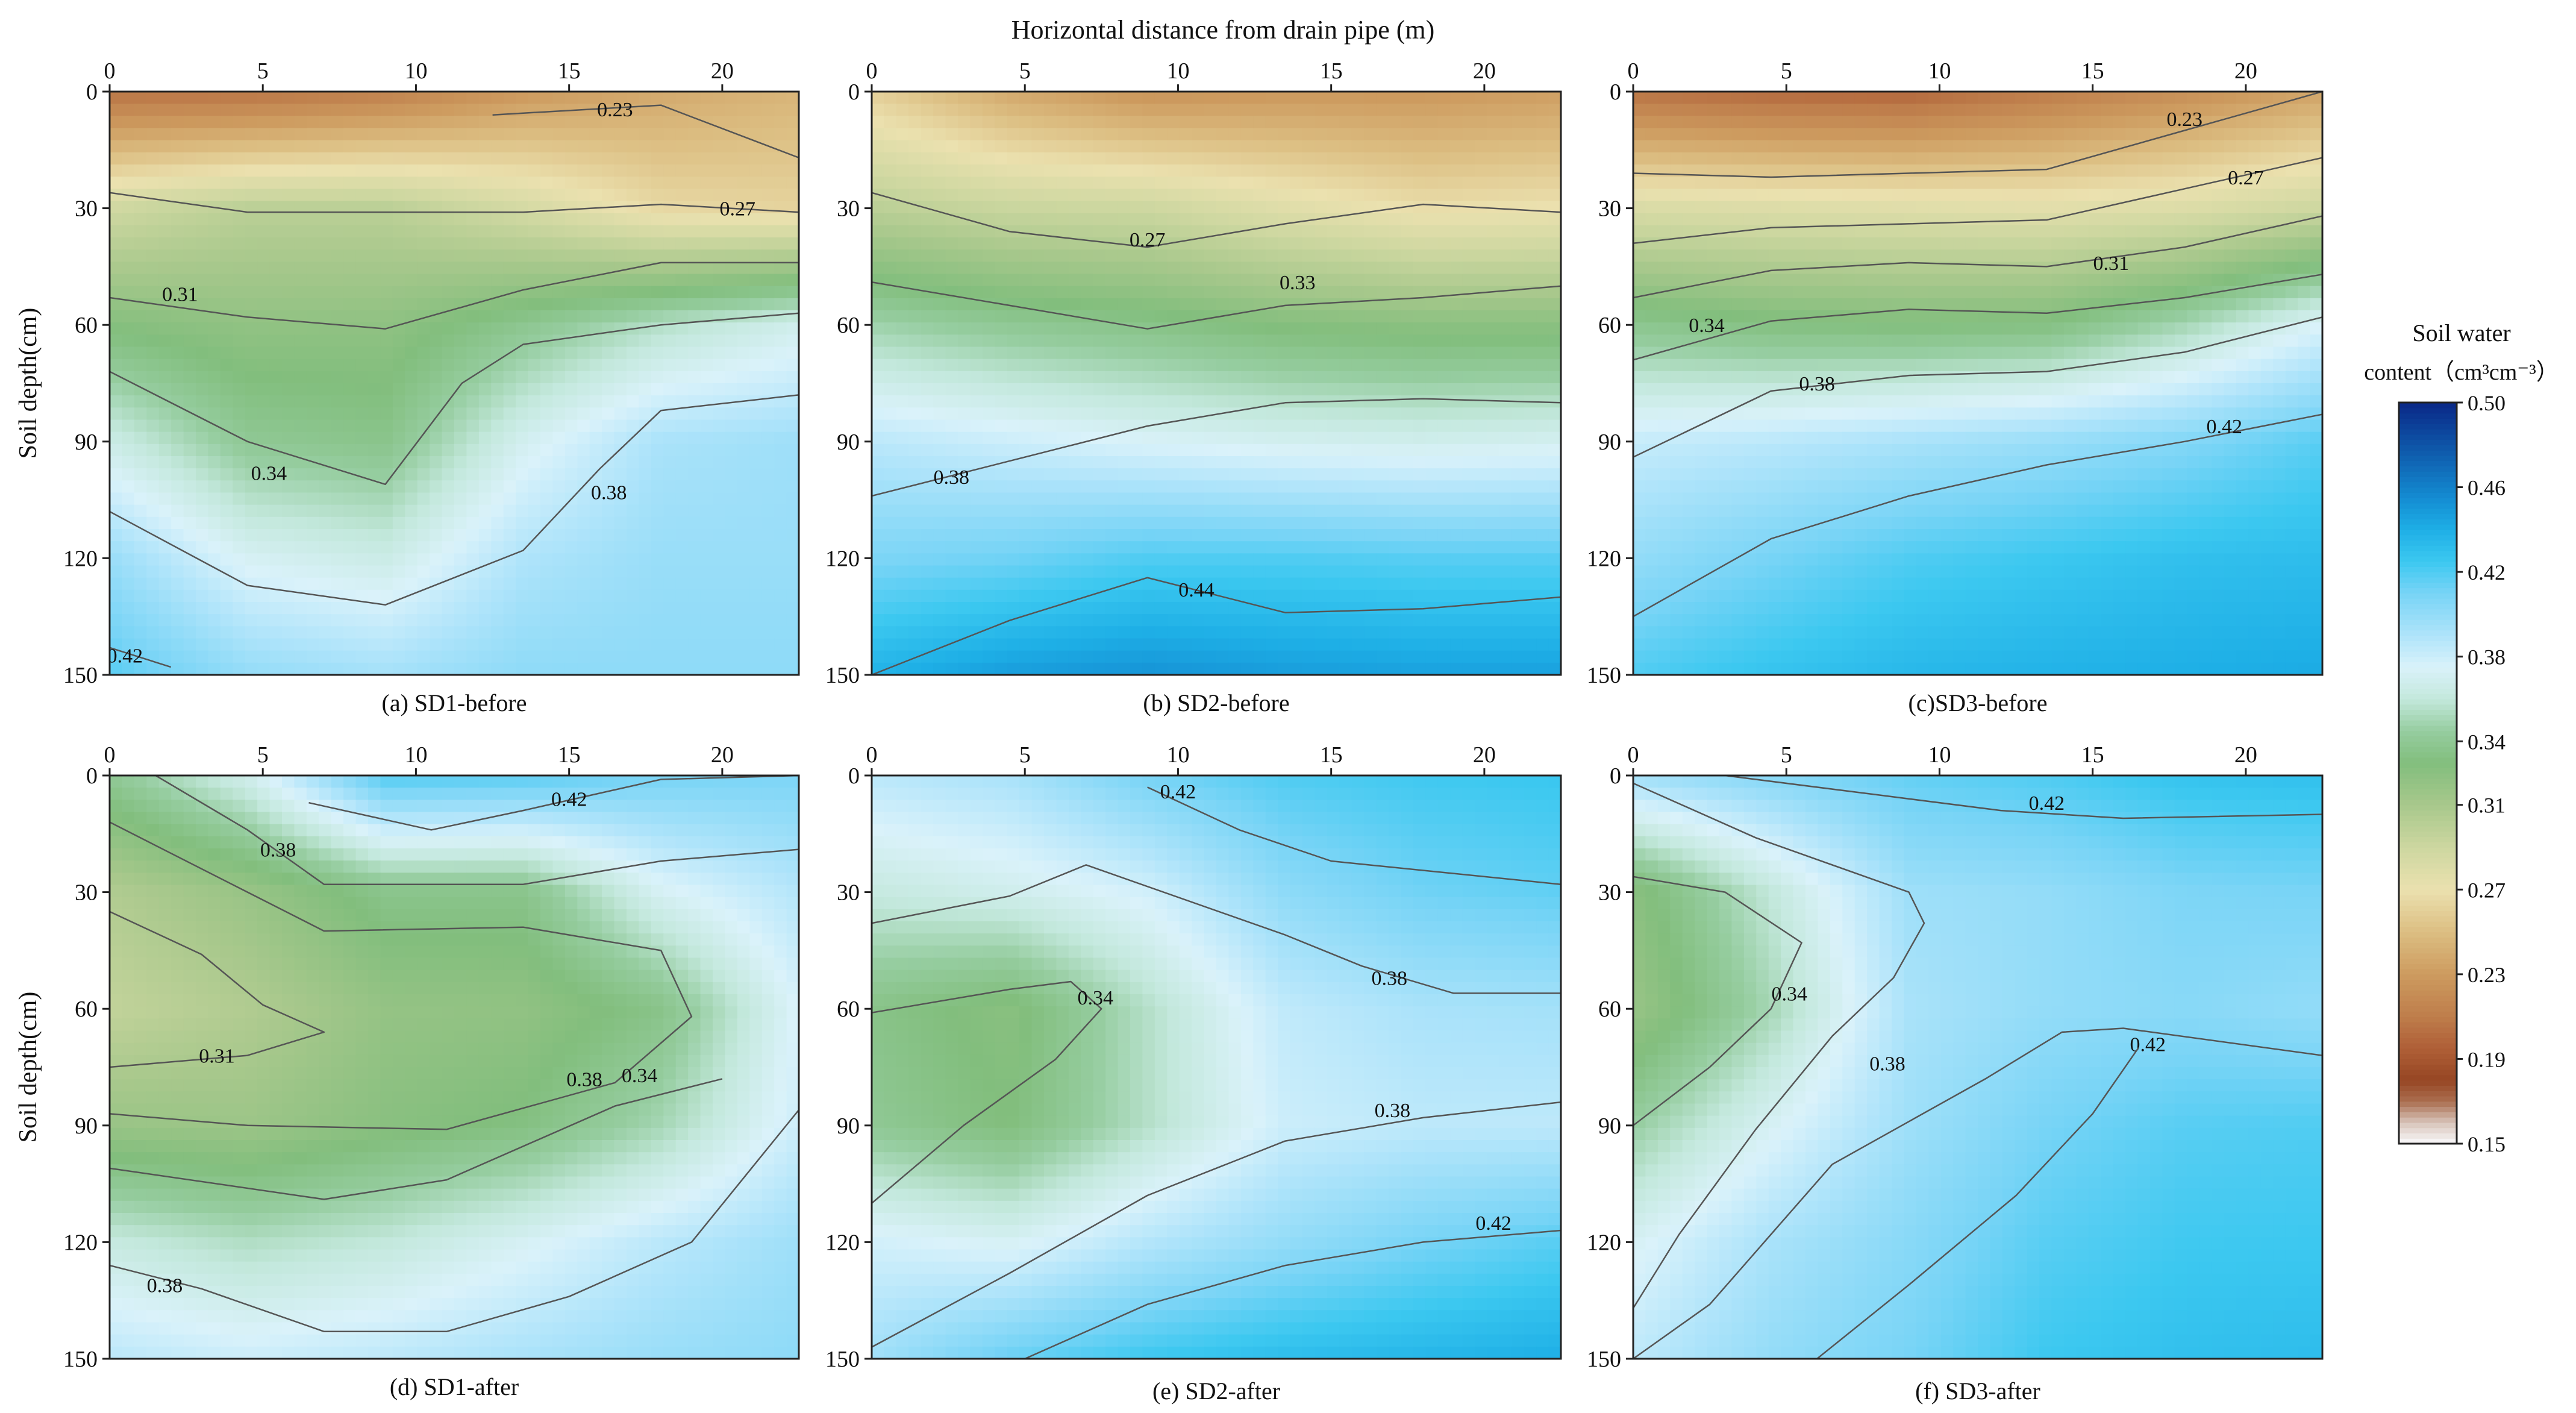  What do you see at coordinates (455, 383) in the screenshot?
I see `contours-sd1-before: 0.230.270.310.340.380.42` at bounding box center [455, 383].